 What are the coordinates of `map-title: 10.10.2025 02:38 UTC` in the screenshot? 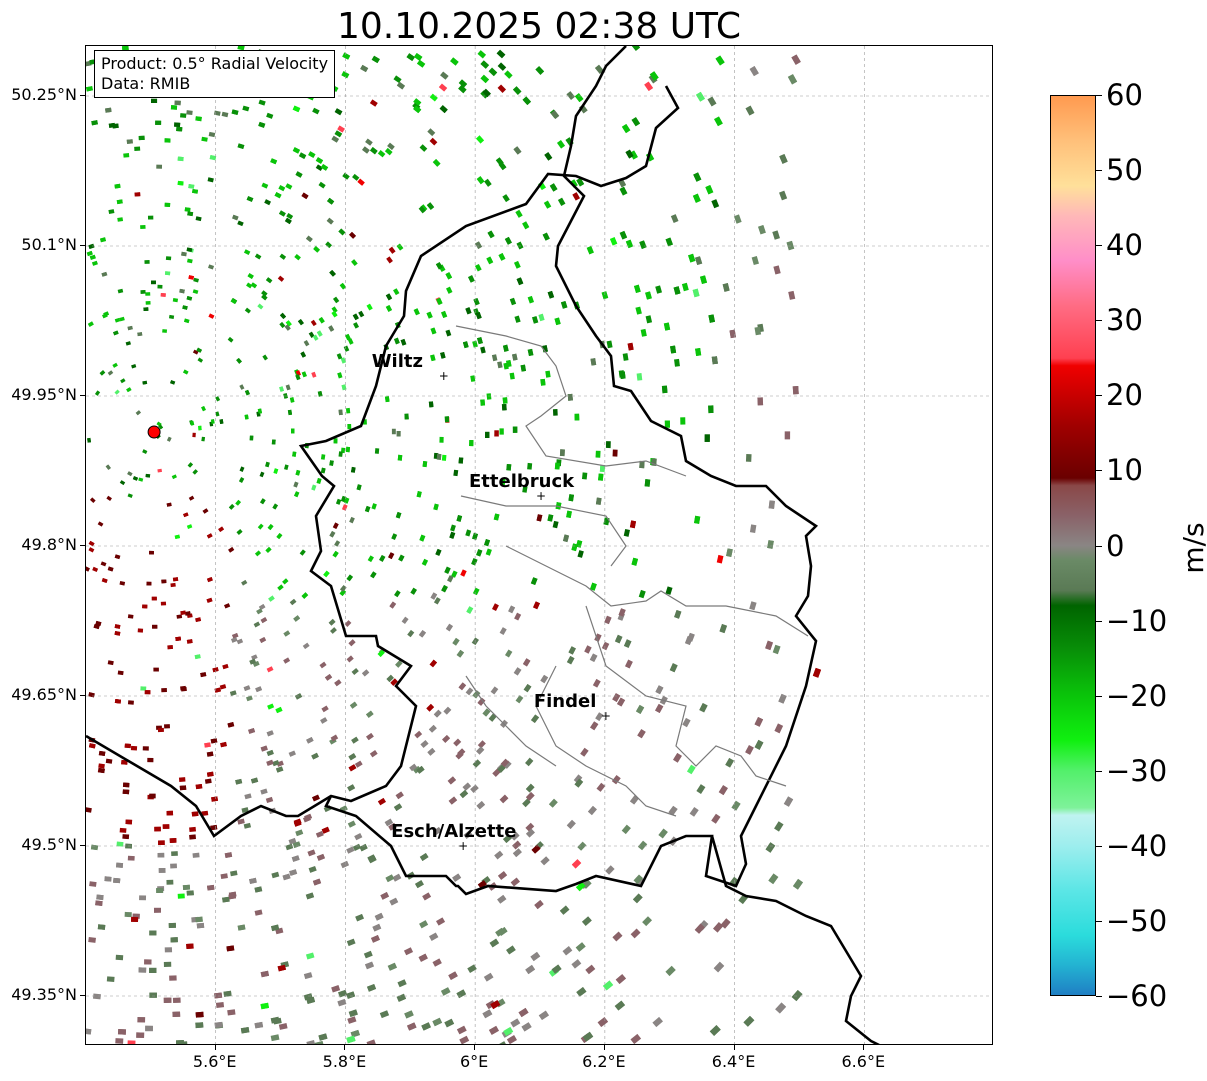 It's located at (539, 26).